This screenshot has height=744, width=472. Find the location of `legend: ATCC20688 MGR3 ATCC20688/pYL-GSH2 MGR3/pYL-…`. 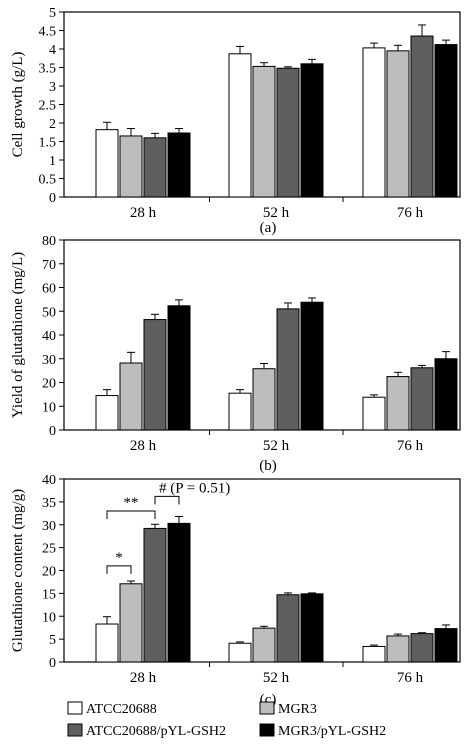

legend: ATCC20688 MGR3 ATCC20688/pYL-GSH2 MGR3/pYL-… is located at coordinates (226, 720).